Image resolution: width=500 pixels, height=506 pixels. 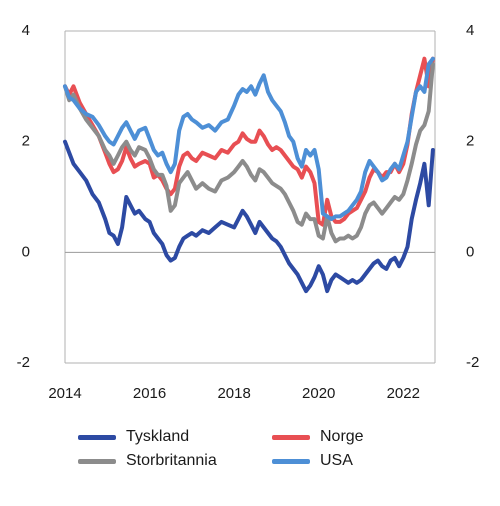 I want to click on legend-label-storbritannia: Storbritannia, so click(x=171, y=460).